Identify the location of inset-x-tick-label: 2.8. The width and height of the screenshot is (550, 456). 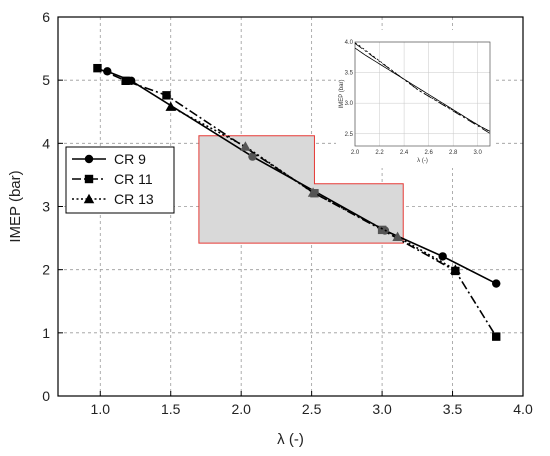
(453, 153).